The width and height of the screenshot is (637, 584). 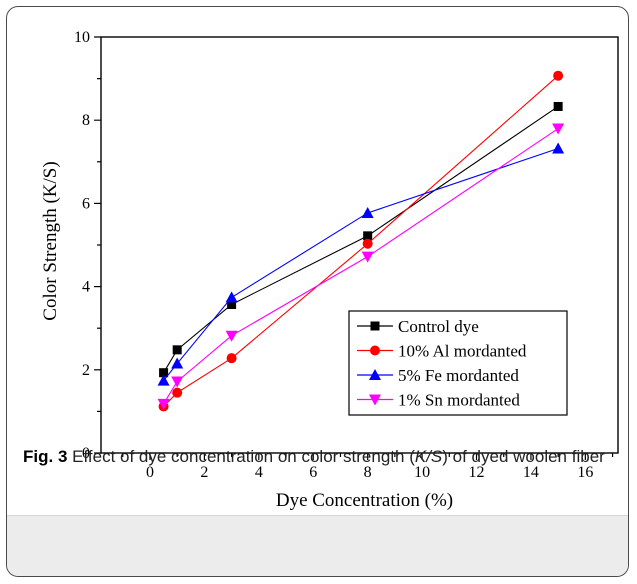 What do you see at coordinates (458, 363) in the screenshot?
I see `legend-box` at bounding box center [458, 363].